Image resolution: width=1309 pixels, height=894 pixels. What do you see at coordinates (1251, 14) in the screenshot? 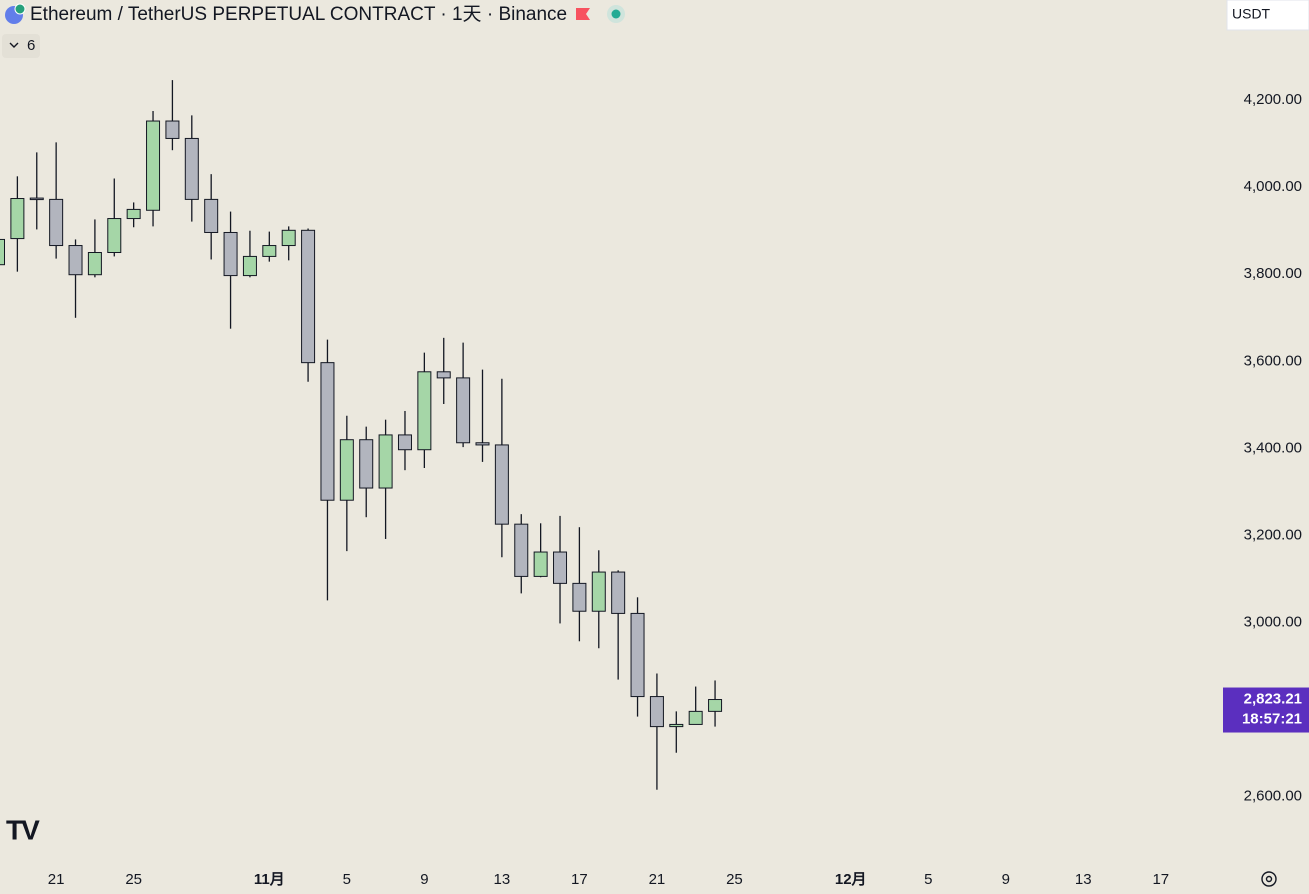
I see `currency: USDT` at bounding box center [1251, 14].